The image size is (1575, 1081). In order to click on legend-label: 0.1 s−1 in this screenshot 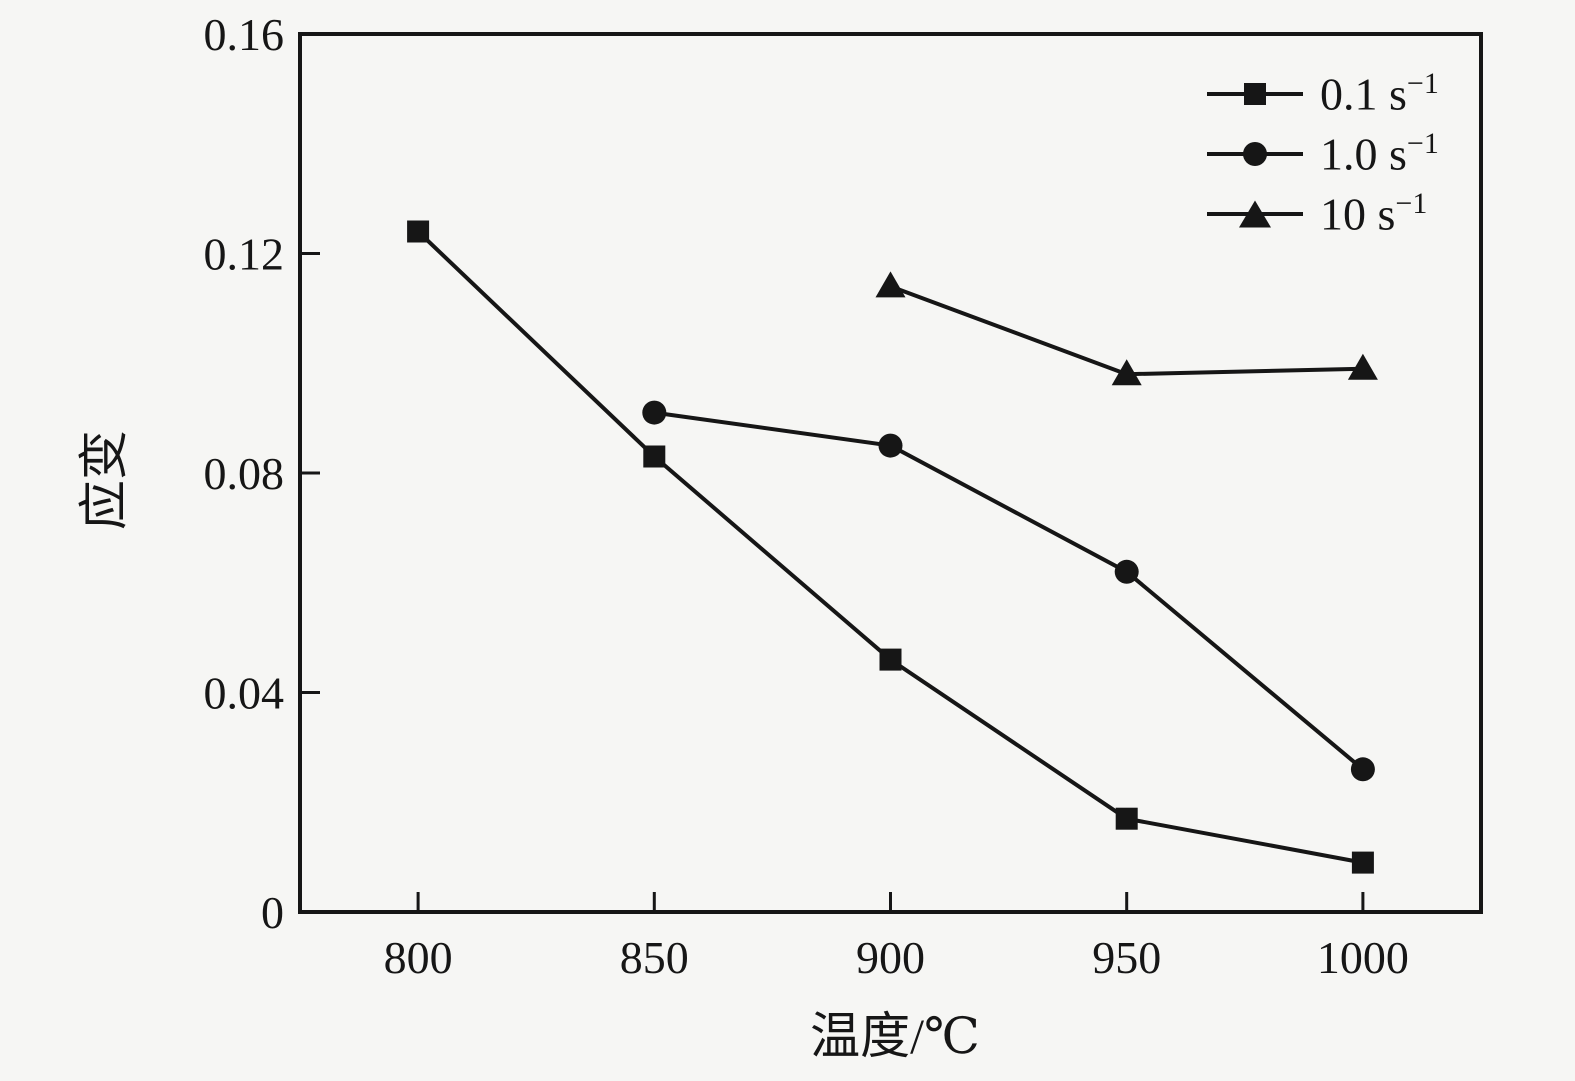, I will do `click(1379, 93)`.